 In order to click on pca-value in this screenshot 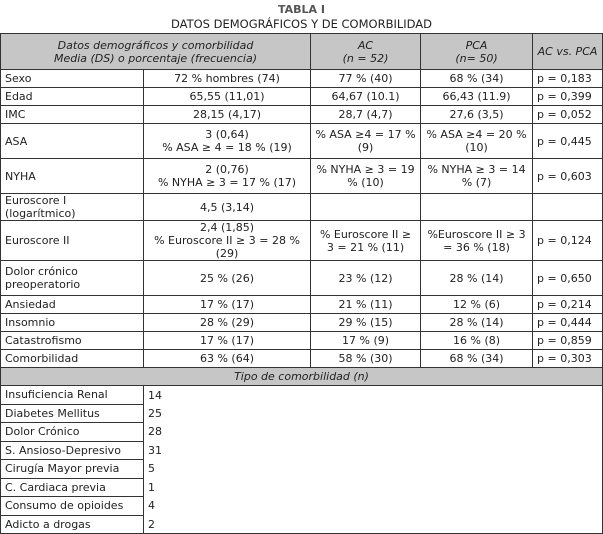, I will do `click(477, 207)`.